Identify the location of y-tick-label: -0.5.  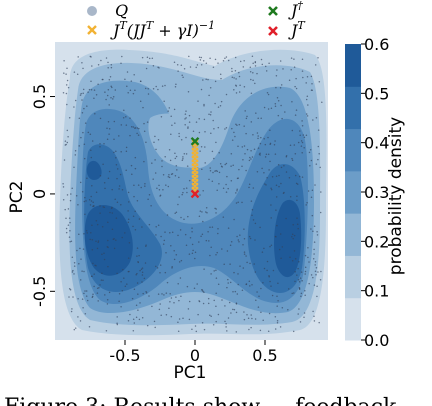
(39, 291).